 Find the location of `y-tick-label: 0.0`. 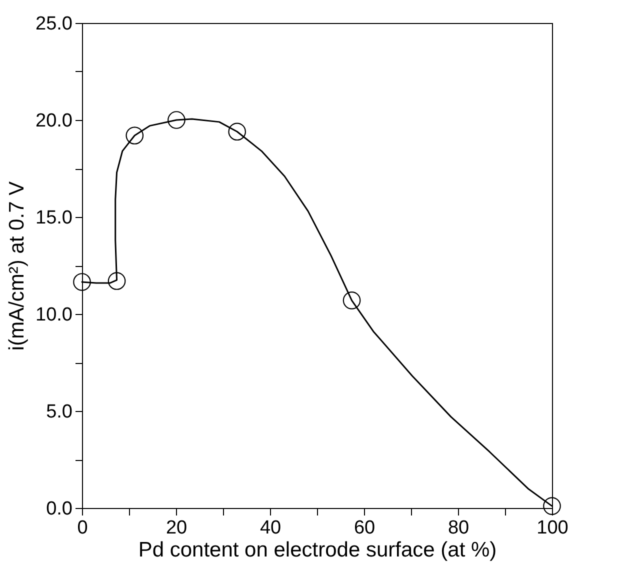

y-tick-label: 0.0 is located at coordinates (59, 509).